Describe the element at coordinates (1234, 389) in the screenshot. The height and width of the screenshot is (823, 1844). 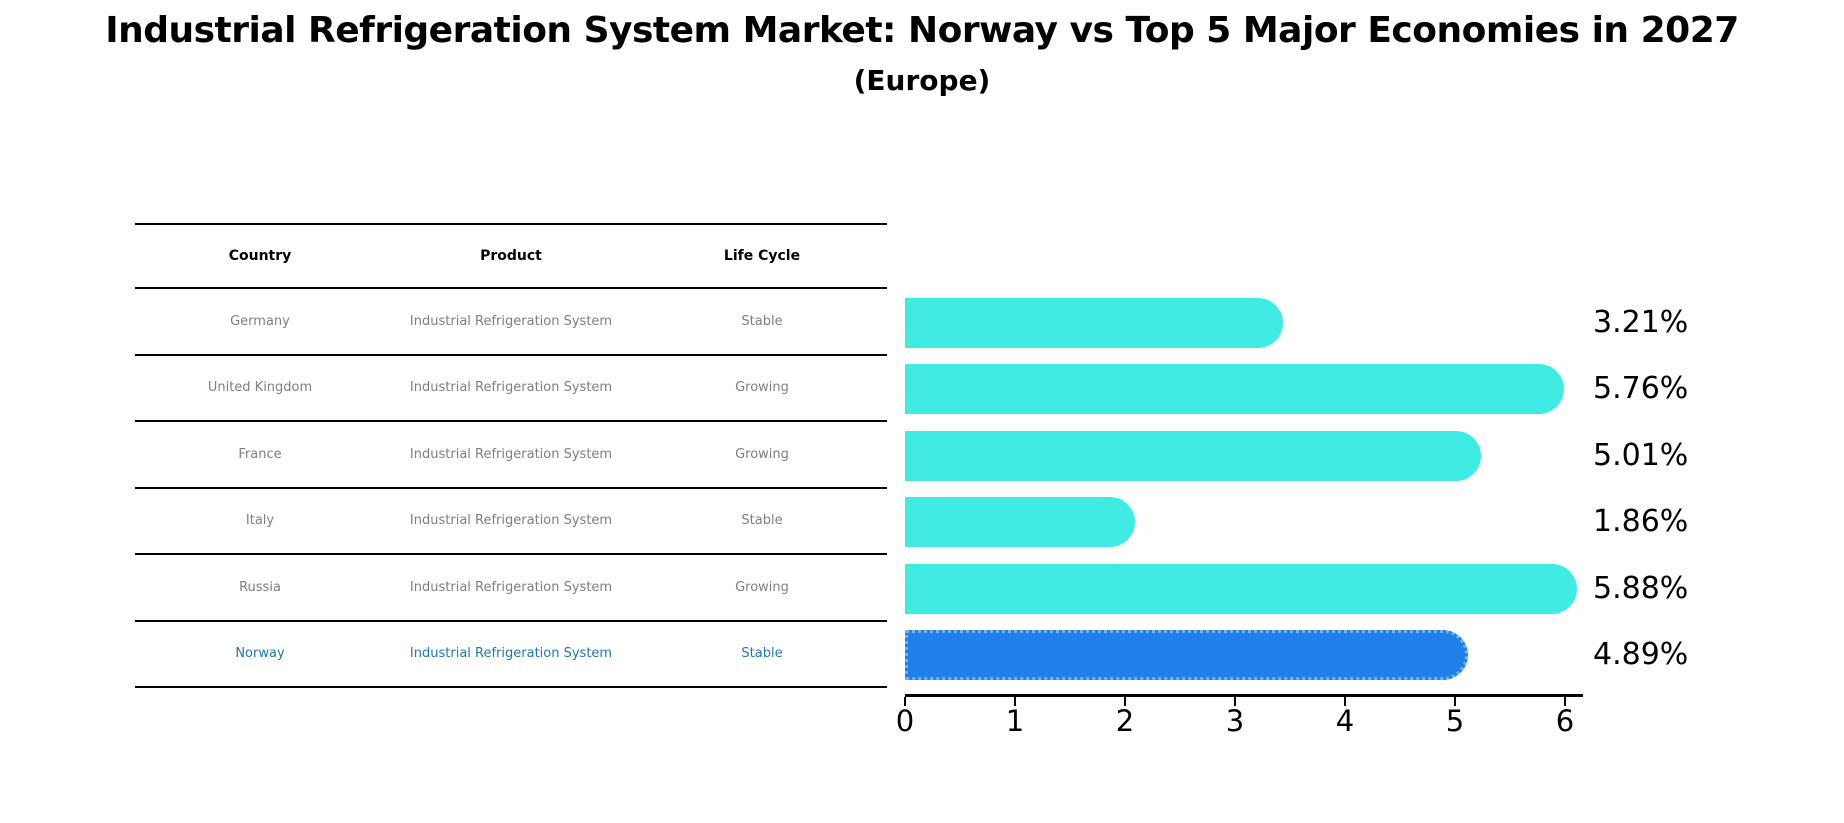
I see `bar-united-kingdom` at that location.